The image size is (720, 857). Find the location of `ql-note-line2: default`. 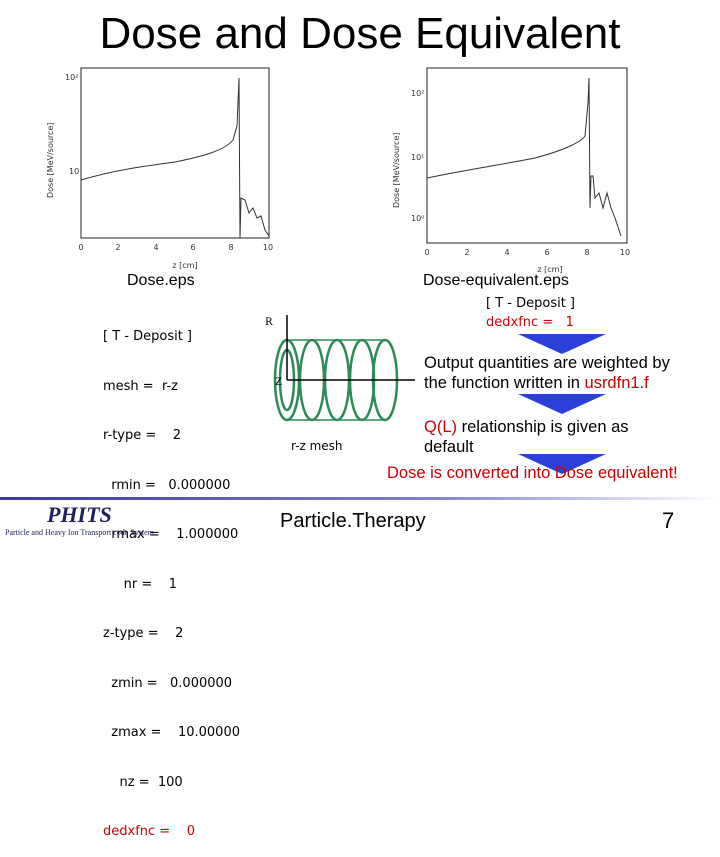

ql-note-line2: default is located at coordinates (449, 447).